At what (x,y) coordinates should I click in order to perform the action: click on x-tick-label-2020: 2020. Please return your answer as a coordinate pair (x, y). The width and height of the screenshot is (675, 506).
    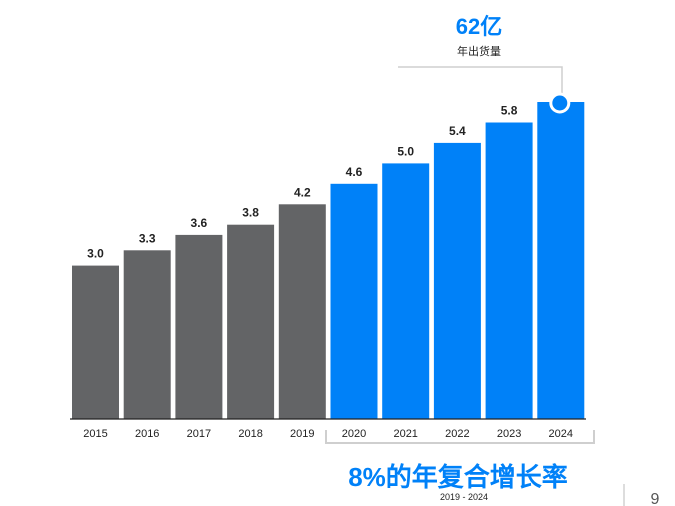
    Looking at the image, I should click on (354, 434).